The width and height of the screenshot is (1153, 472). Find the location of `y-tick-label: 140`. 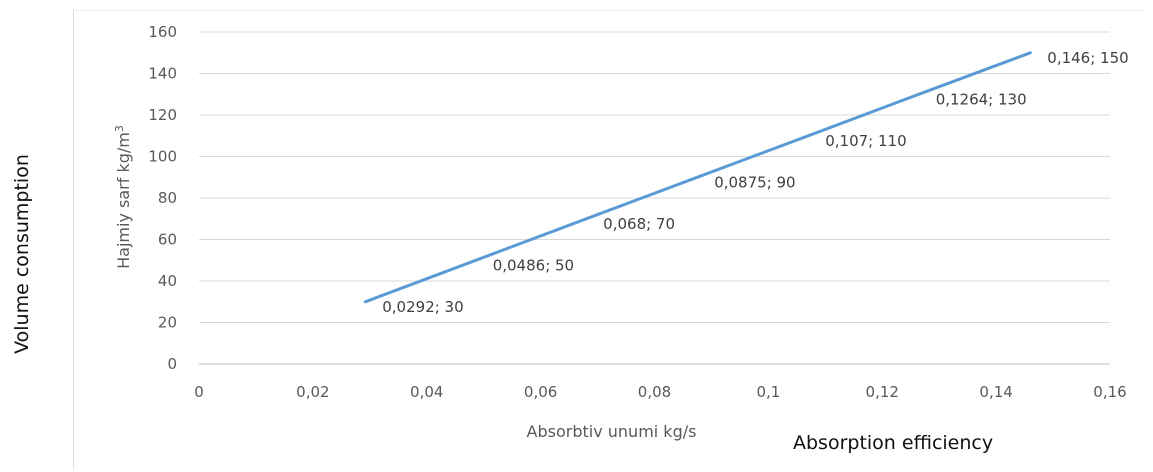

y-tick-label: 140 is located at coordinates (162, 74).